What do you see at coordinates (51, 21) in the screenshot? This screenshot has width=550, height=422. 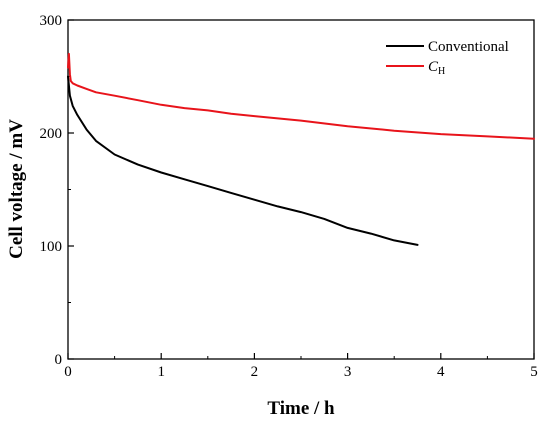 I see `y-tick-label: 300` at bounding box center [51, 21].